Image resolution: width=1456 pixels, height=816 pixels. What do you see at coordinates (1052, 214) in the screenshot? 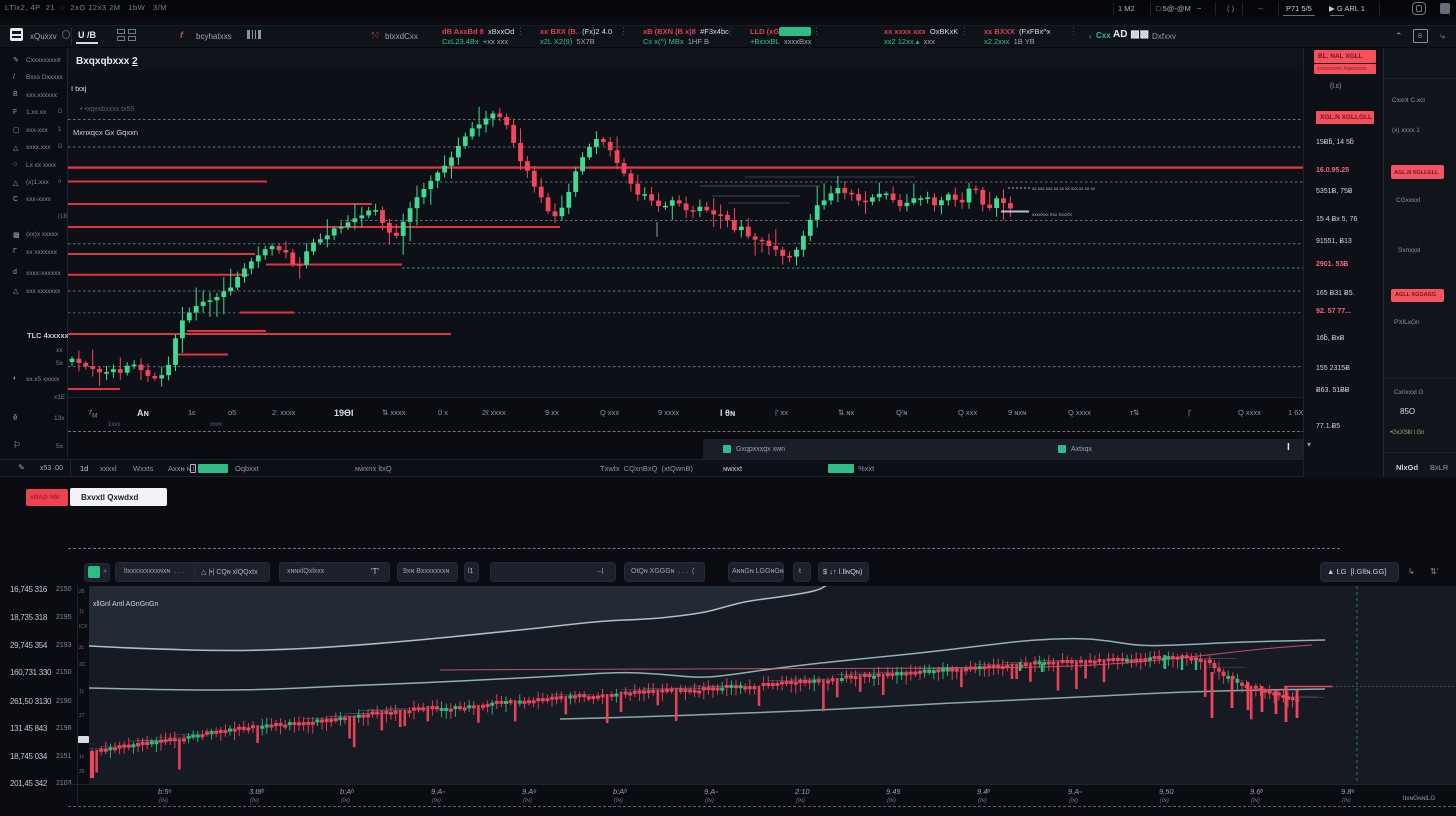
I see `svg-text: xxxxXxx Xxx XxxXX` at bounding box center [1052, 214].